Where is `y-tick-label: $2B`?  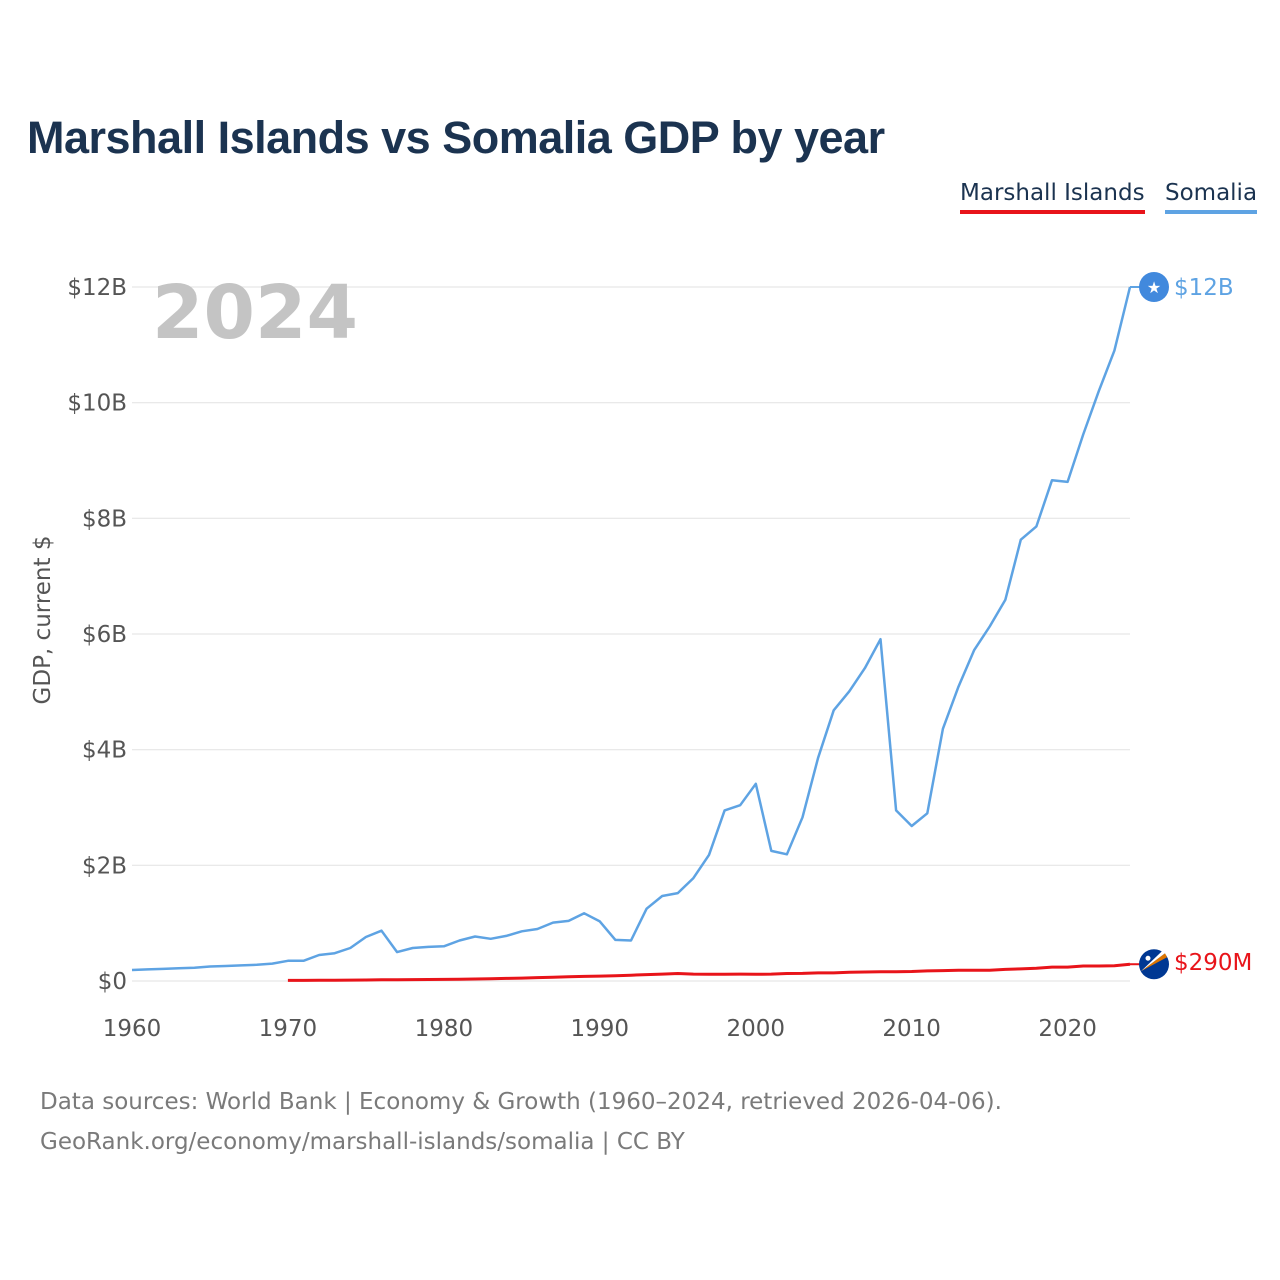 y-tick-label: $2B is located at coordinates (104, 866).